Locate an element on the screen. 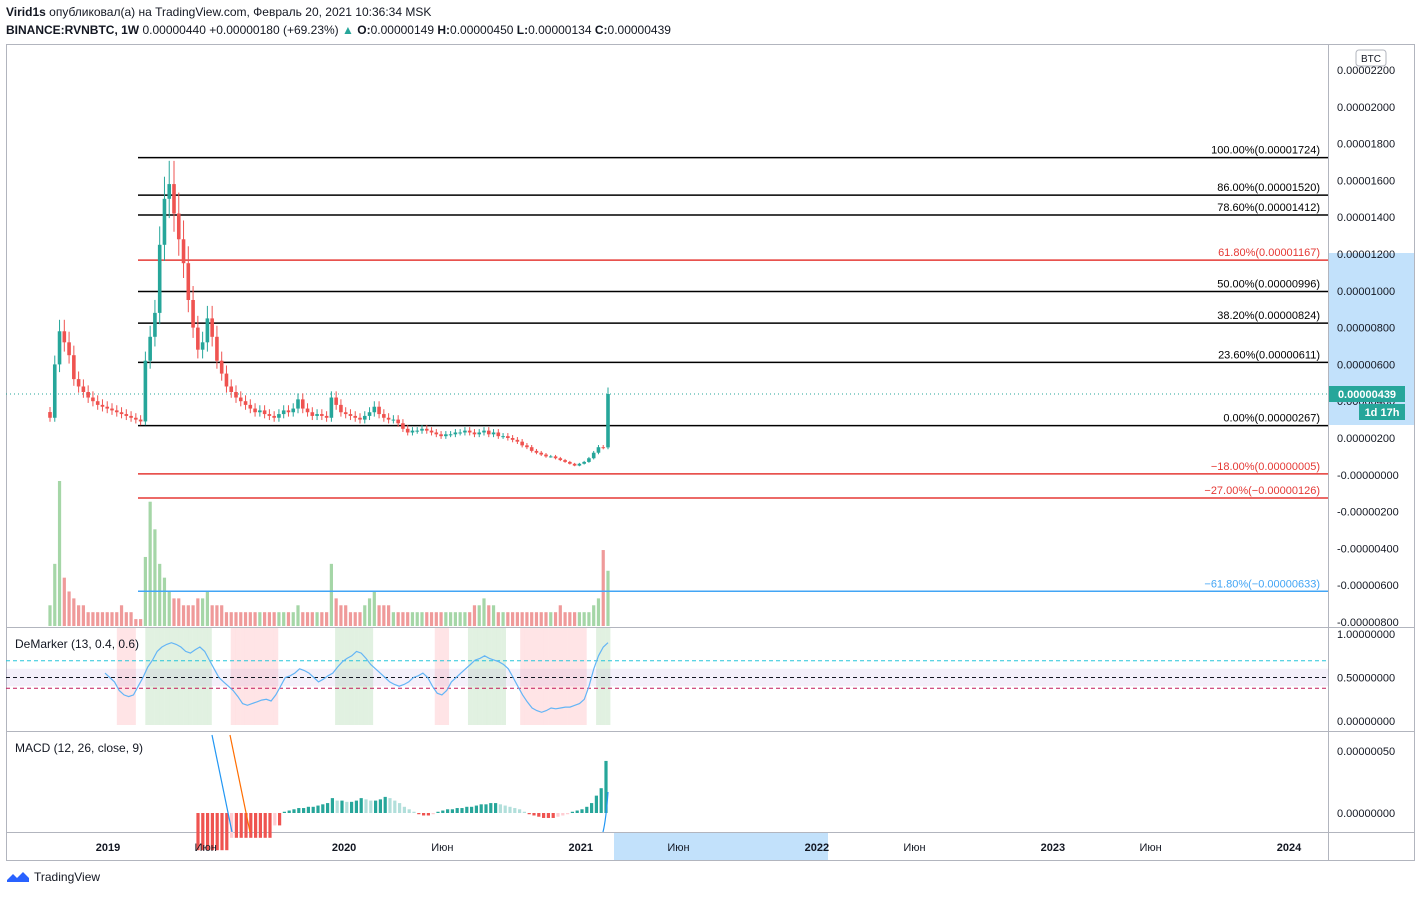 The width and height of the screenshot is (1421, 898). price-axis-tick: 0.00001000 is located at coordinates (1366, 292).